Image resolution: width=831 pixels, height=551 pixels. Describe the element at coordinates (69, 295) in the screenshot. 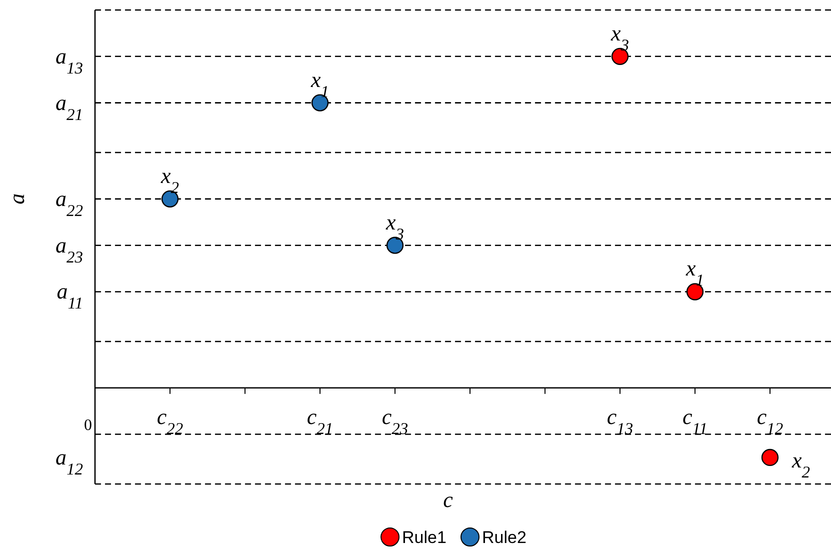

I see `ref-line-label: a$_{11}$` at that location.